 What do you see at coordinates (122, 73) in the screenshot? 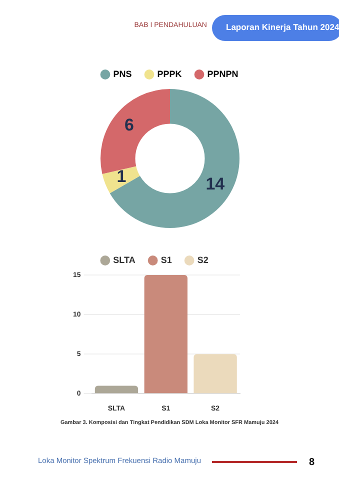
I see `legend-label: PNS` at bounding box center [122, 73].